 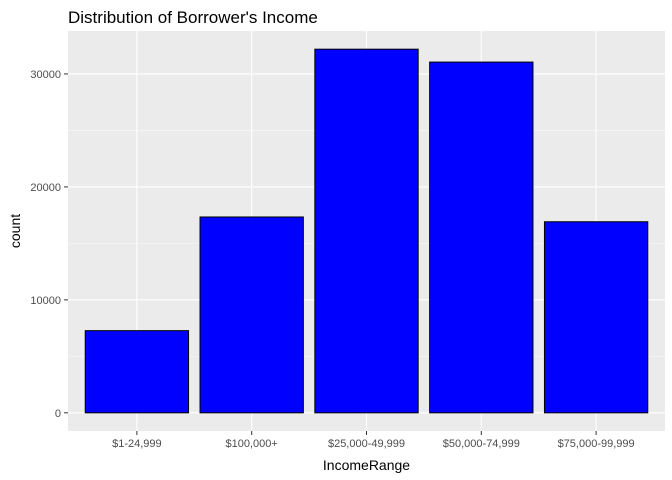 What do you see at coordinates (193, 17) in the screenshot?
I see `chart-title: Distribution of Borrower's Income` at bounding box center [193, 17].